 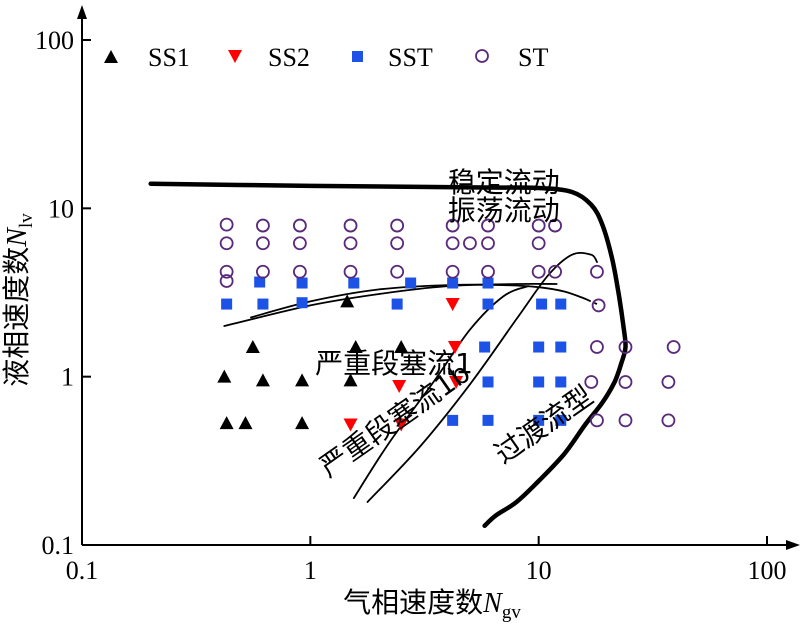 I want to click on boundary-line-region-1b-left, so click(x=441, y=392).